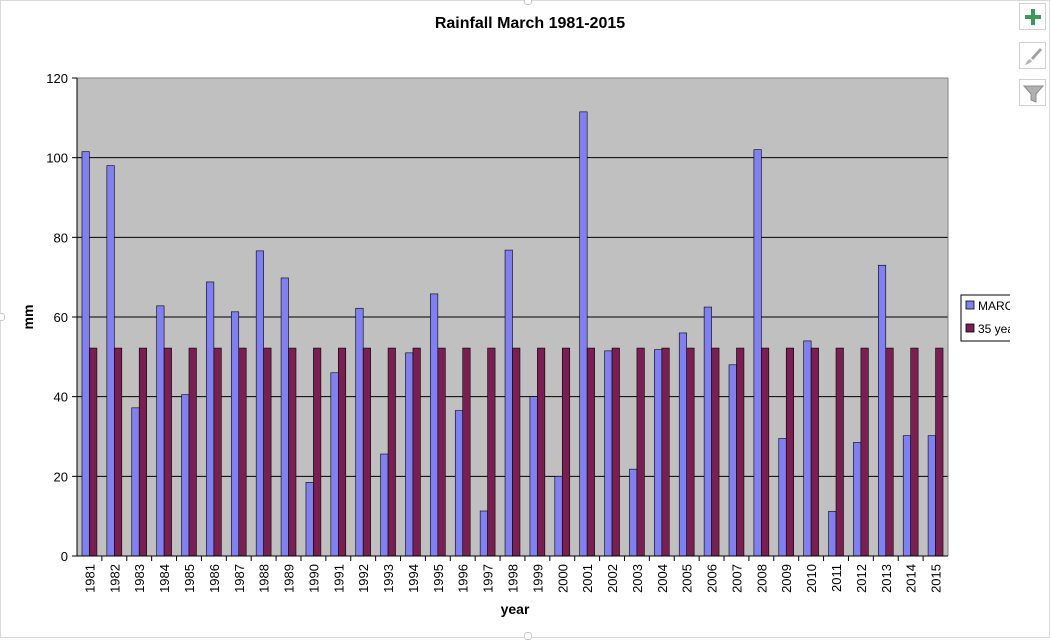  Describe the element at coordinates (836, 578) in the screenshot. I see `x-tick-label: 2011` at that location.